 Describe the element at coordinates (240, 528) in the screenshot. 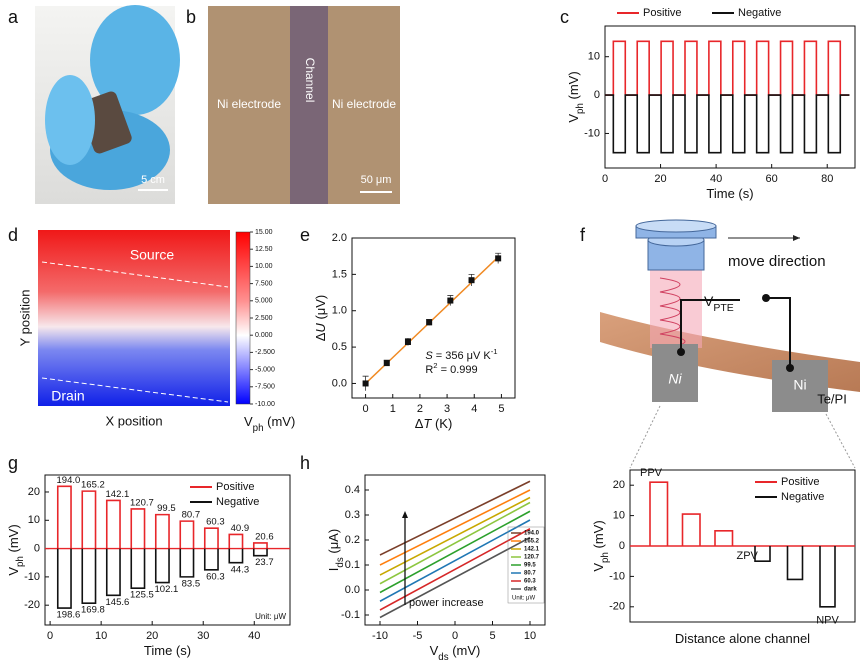

I see `pulse-label: 40.9` at that location.